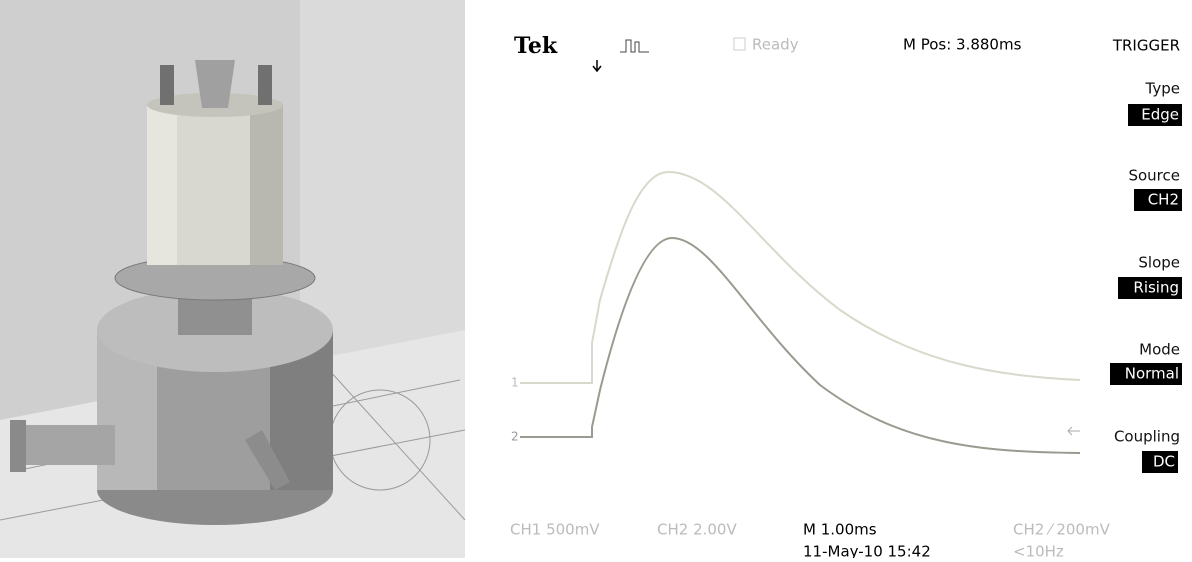  What do you see at coordinates (1163, 200) in the screenshot?
I see `menu-value: CH2` at bounding box center [1163, 200].